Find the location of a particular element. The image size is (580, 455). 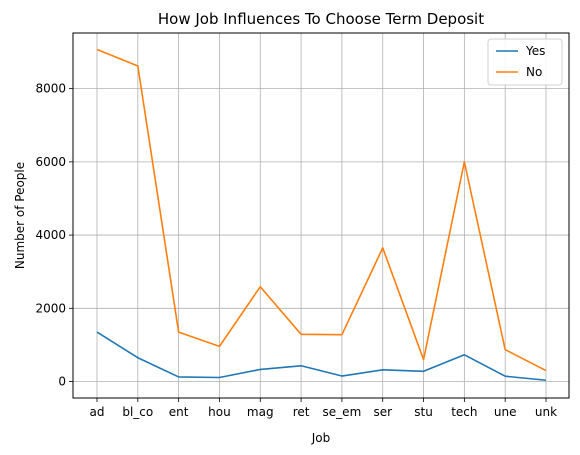

x-tick-label: une is located at coordinates (505, 412).